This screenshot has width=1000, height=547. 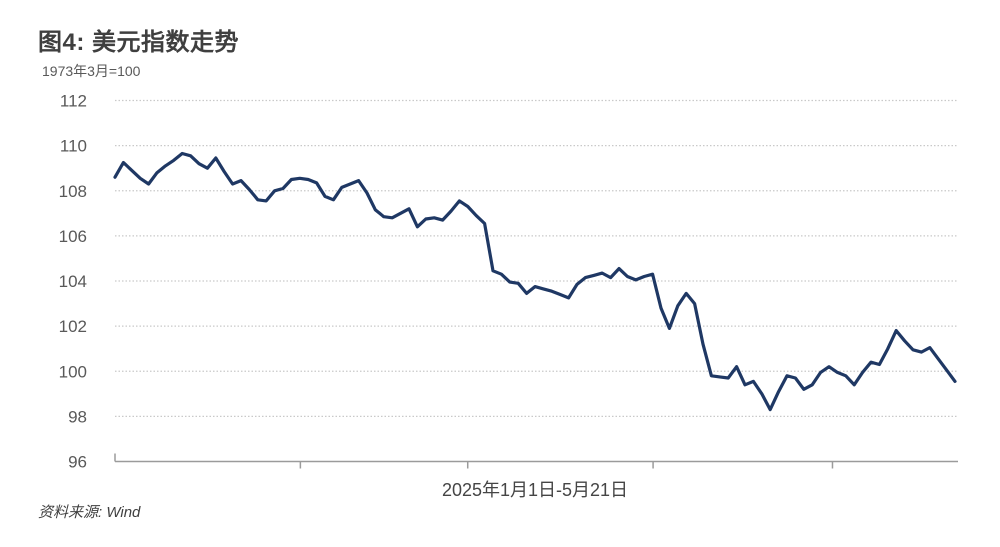 What do you see at coordinates (89, 512) in the screenshot?
I see `source-note: 资料来源: Wind` at bounding box center [89, 512].